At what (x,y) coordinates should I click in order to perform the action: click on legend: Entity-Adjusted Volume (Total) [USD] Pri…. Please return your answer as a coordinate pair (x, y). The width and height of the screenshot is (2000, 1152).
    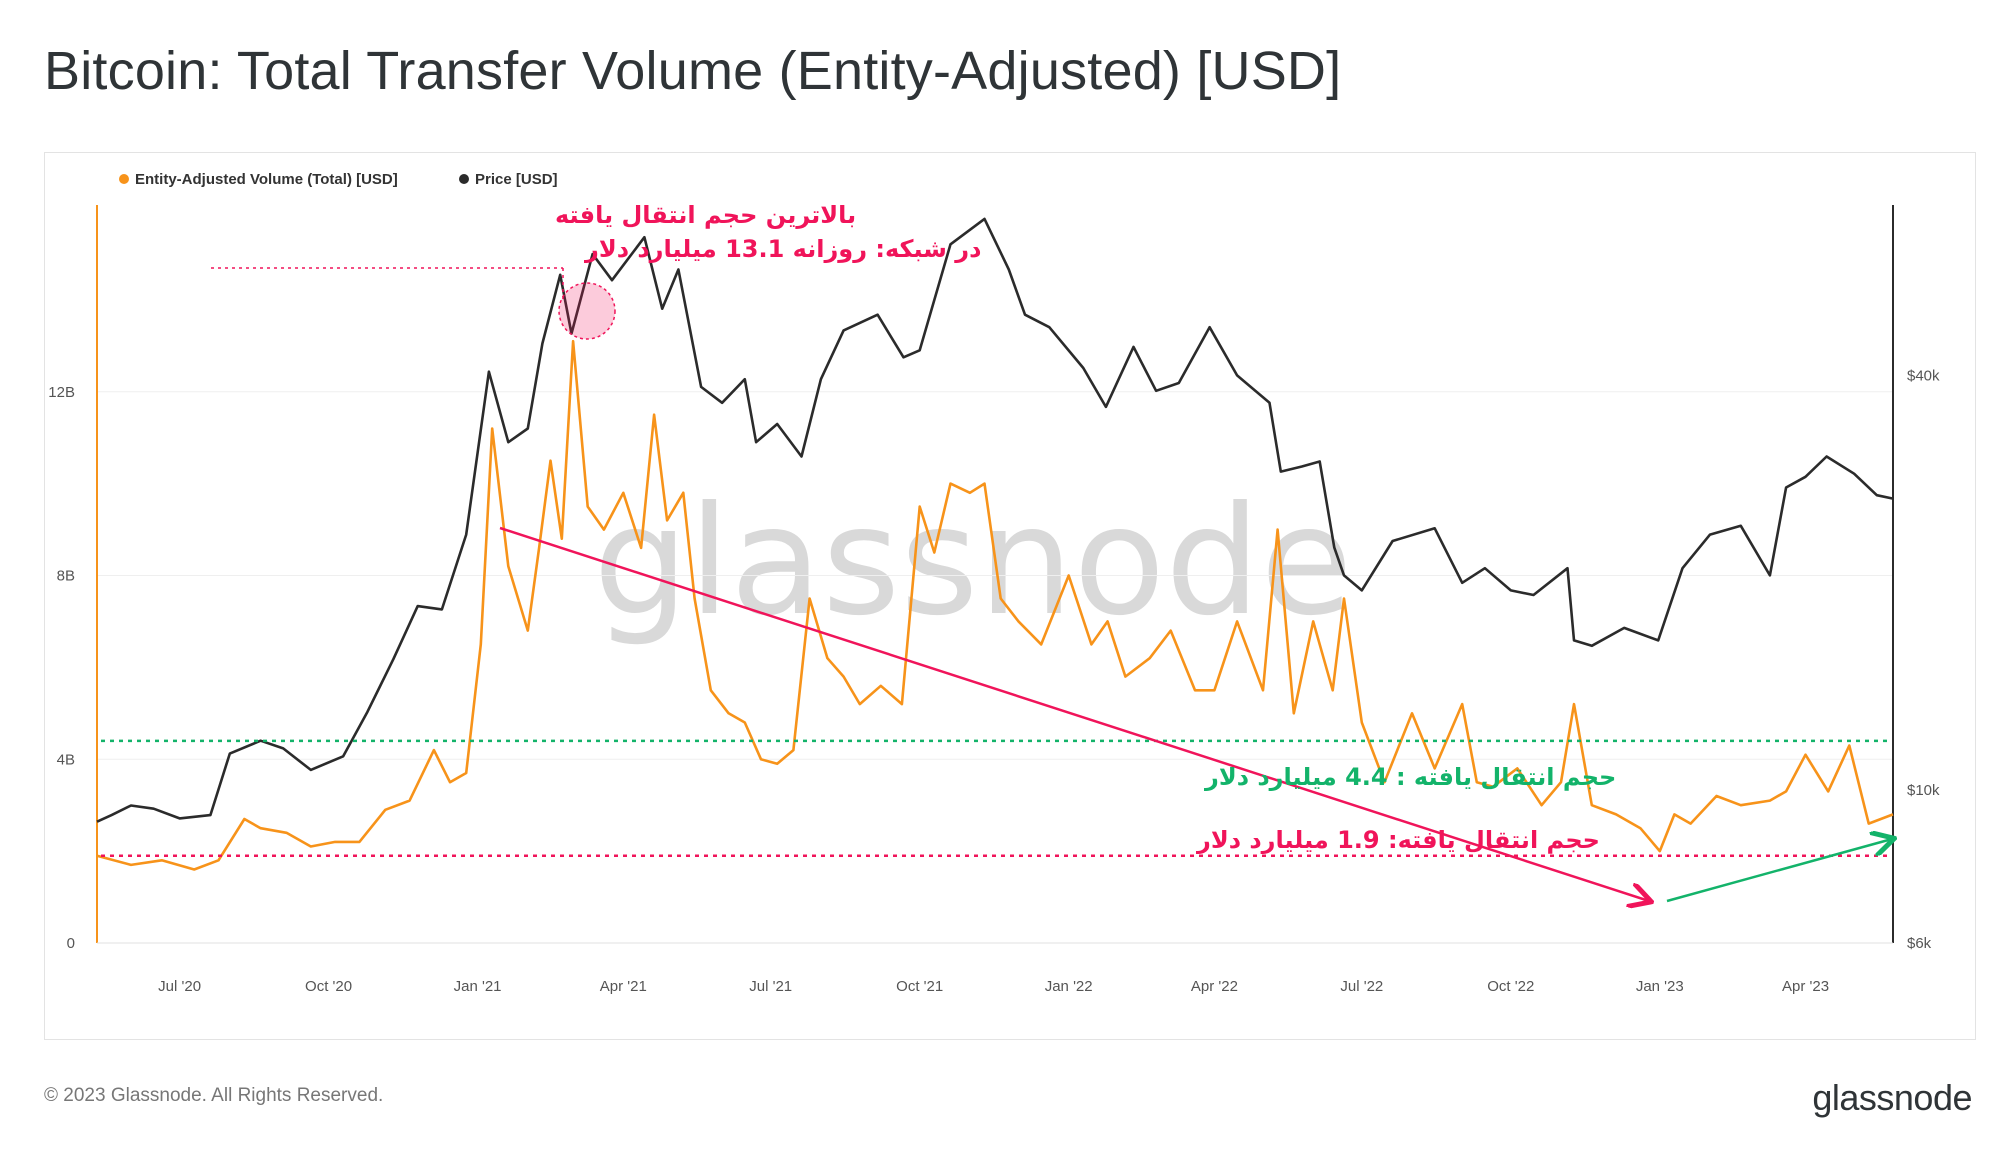
    Looking at the image, I should click on (338, 179).